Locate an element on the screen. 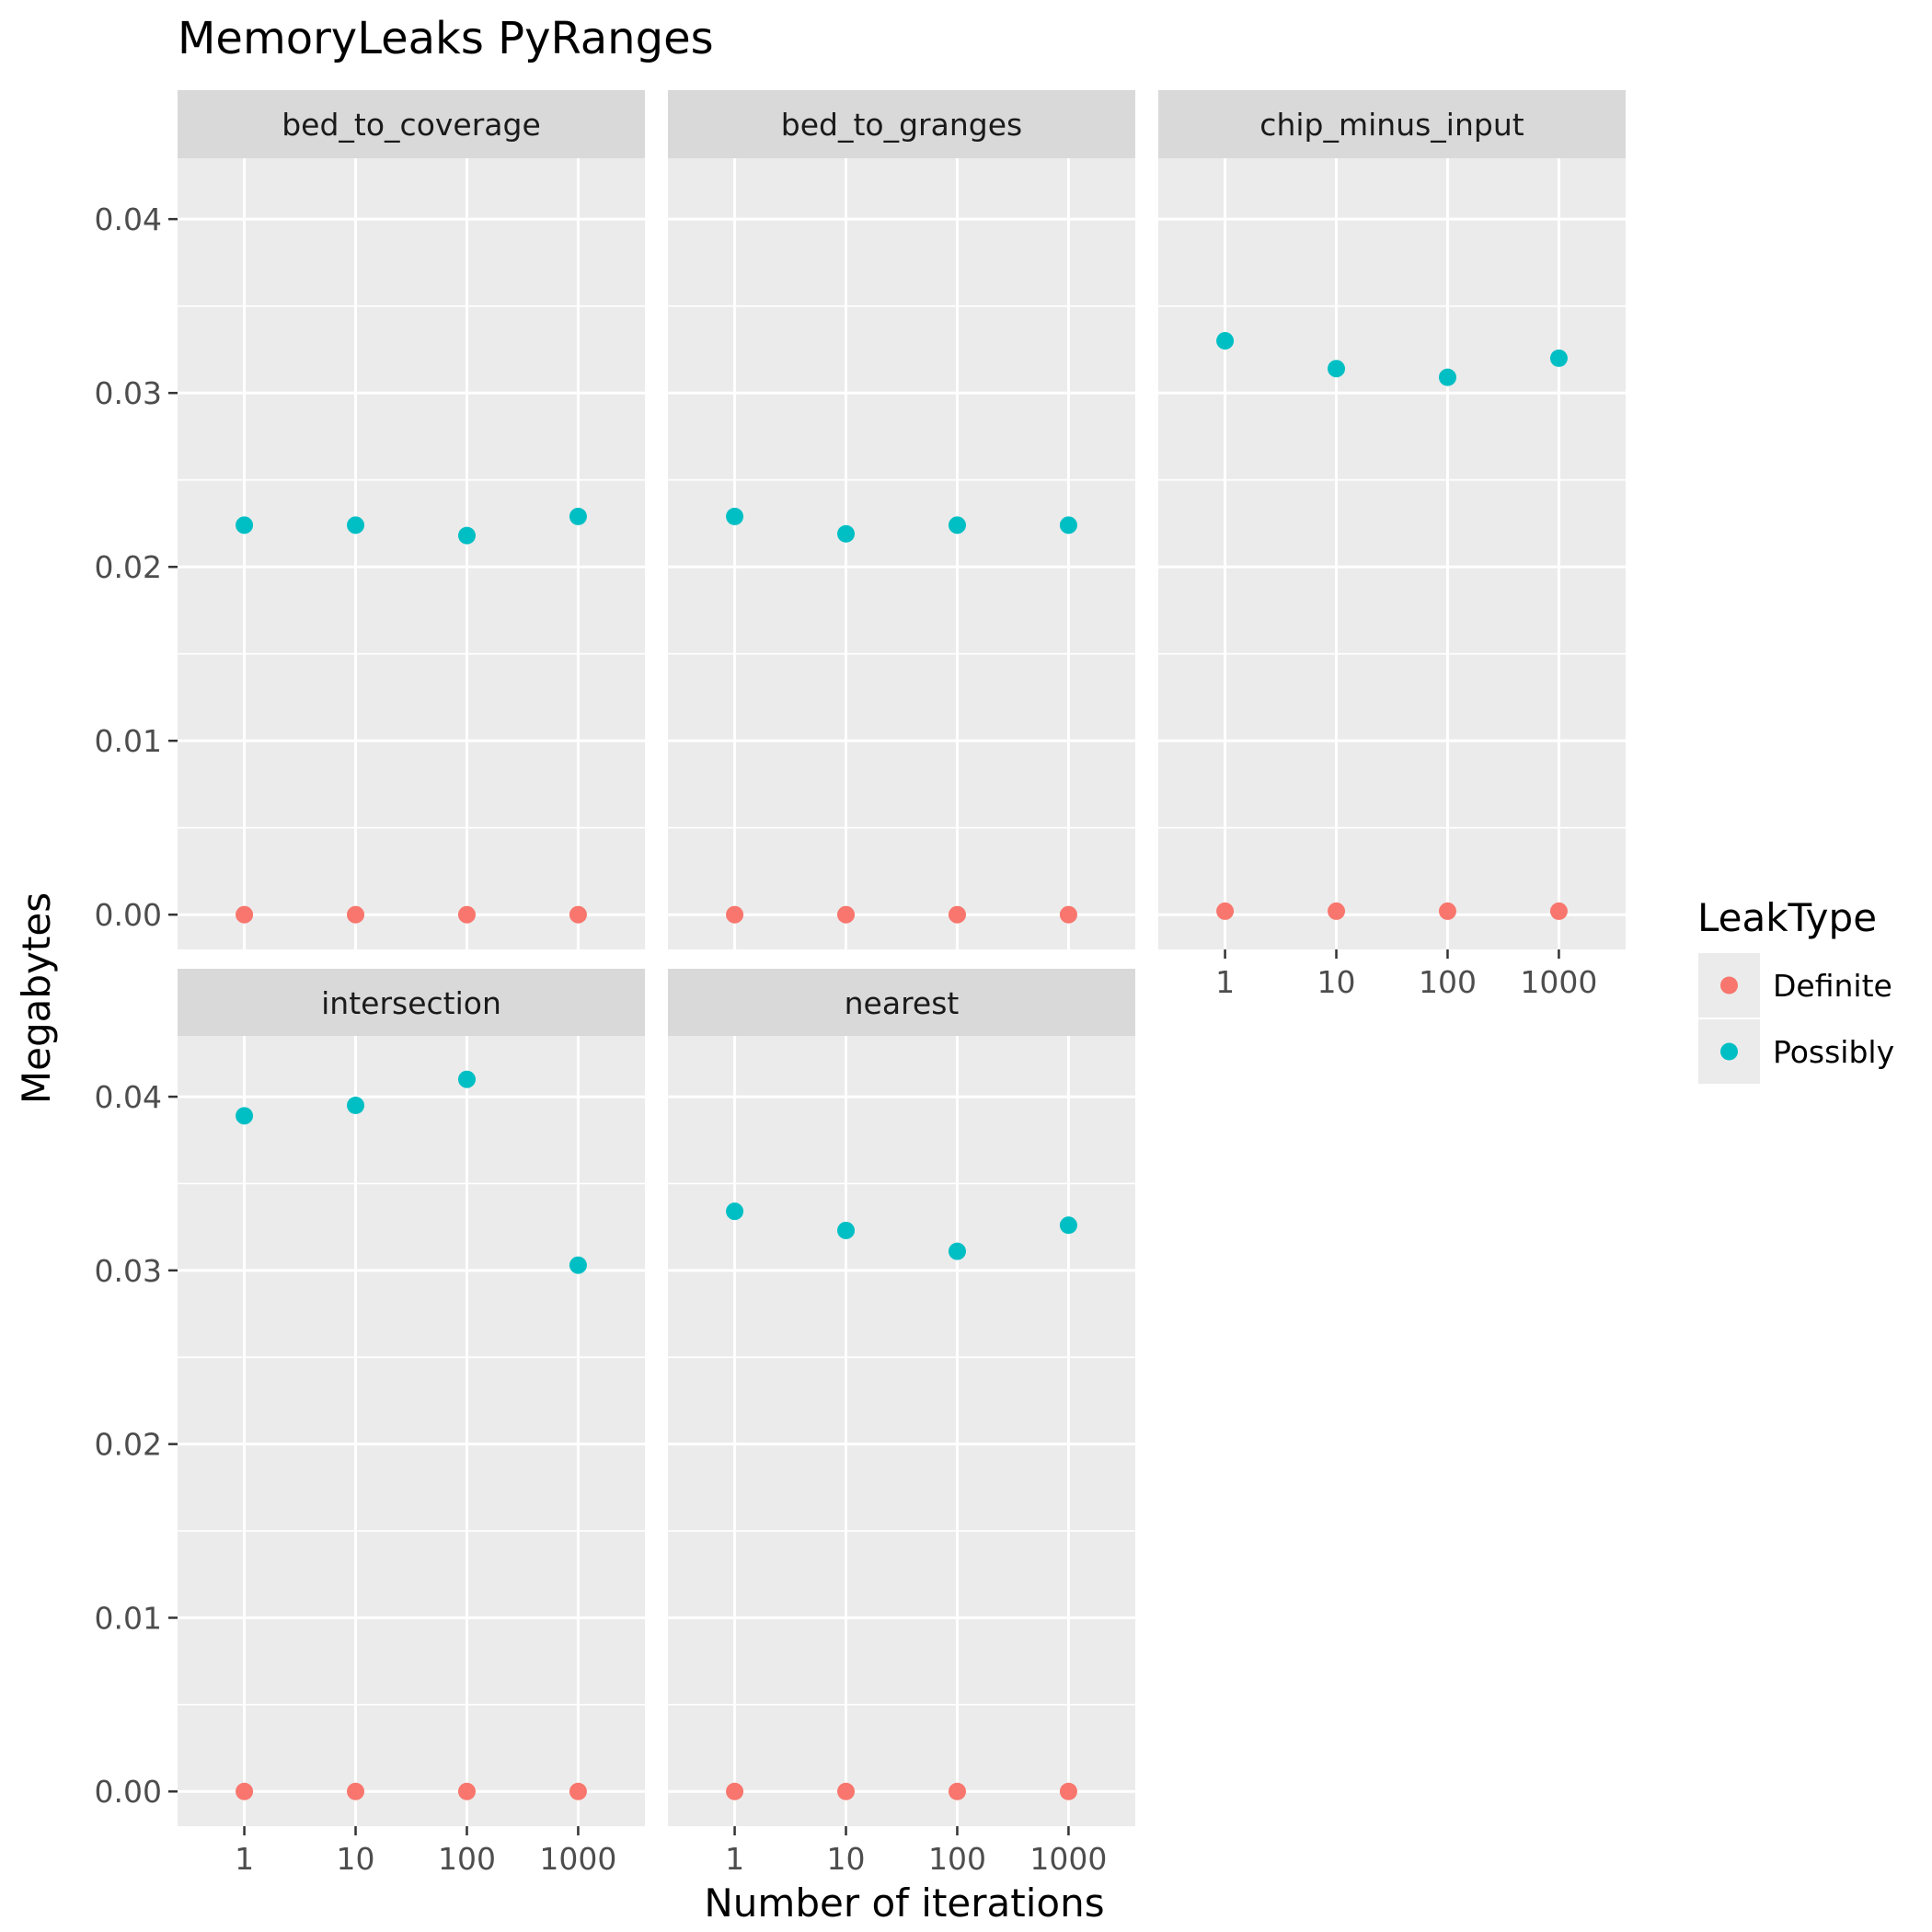 The width and height of the screenshot is (1932, 1932). facet-strip-label: chip_minus_input is located at coordinates (1391, 125).